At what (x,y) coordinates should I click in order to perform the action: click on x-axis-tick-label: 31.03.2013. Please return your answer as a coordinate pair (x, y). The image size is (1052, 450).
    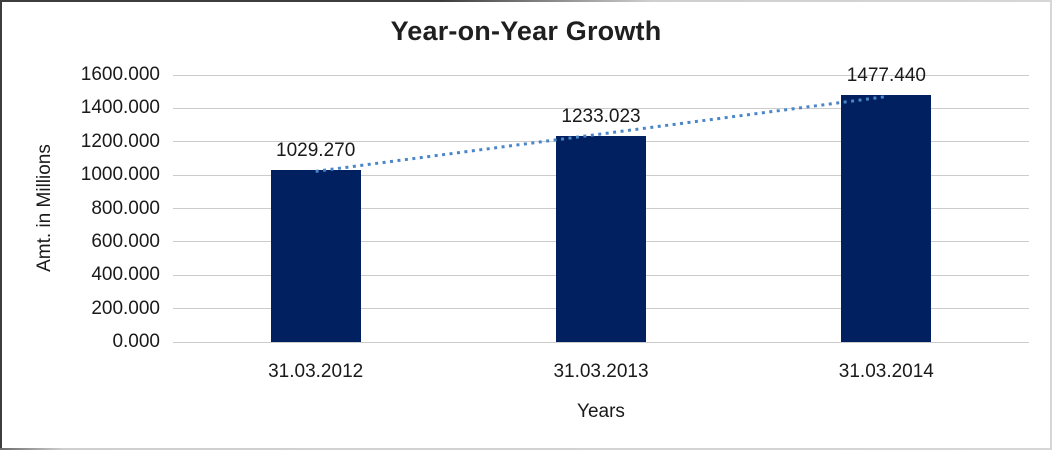
    Looking at the image, I should click on (601, 371).